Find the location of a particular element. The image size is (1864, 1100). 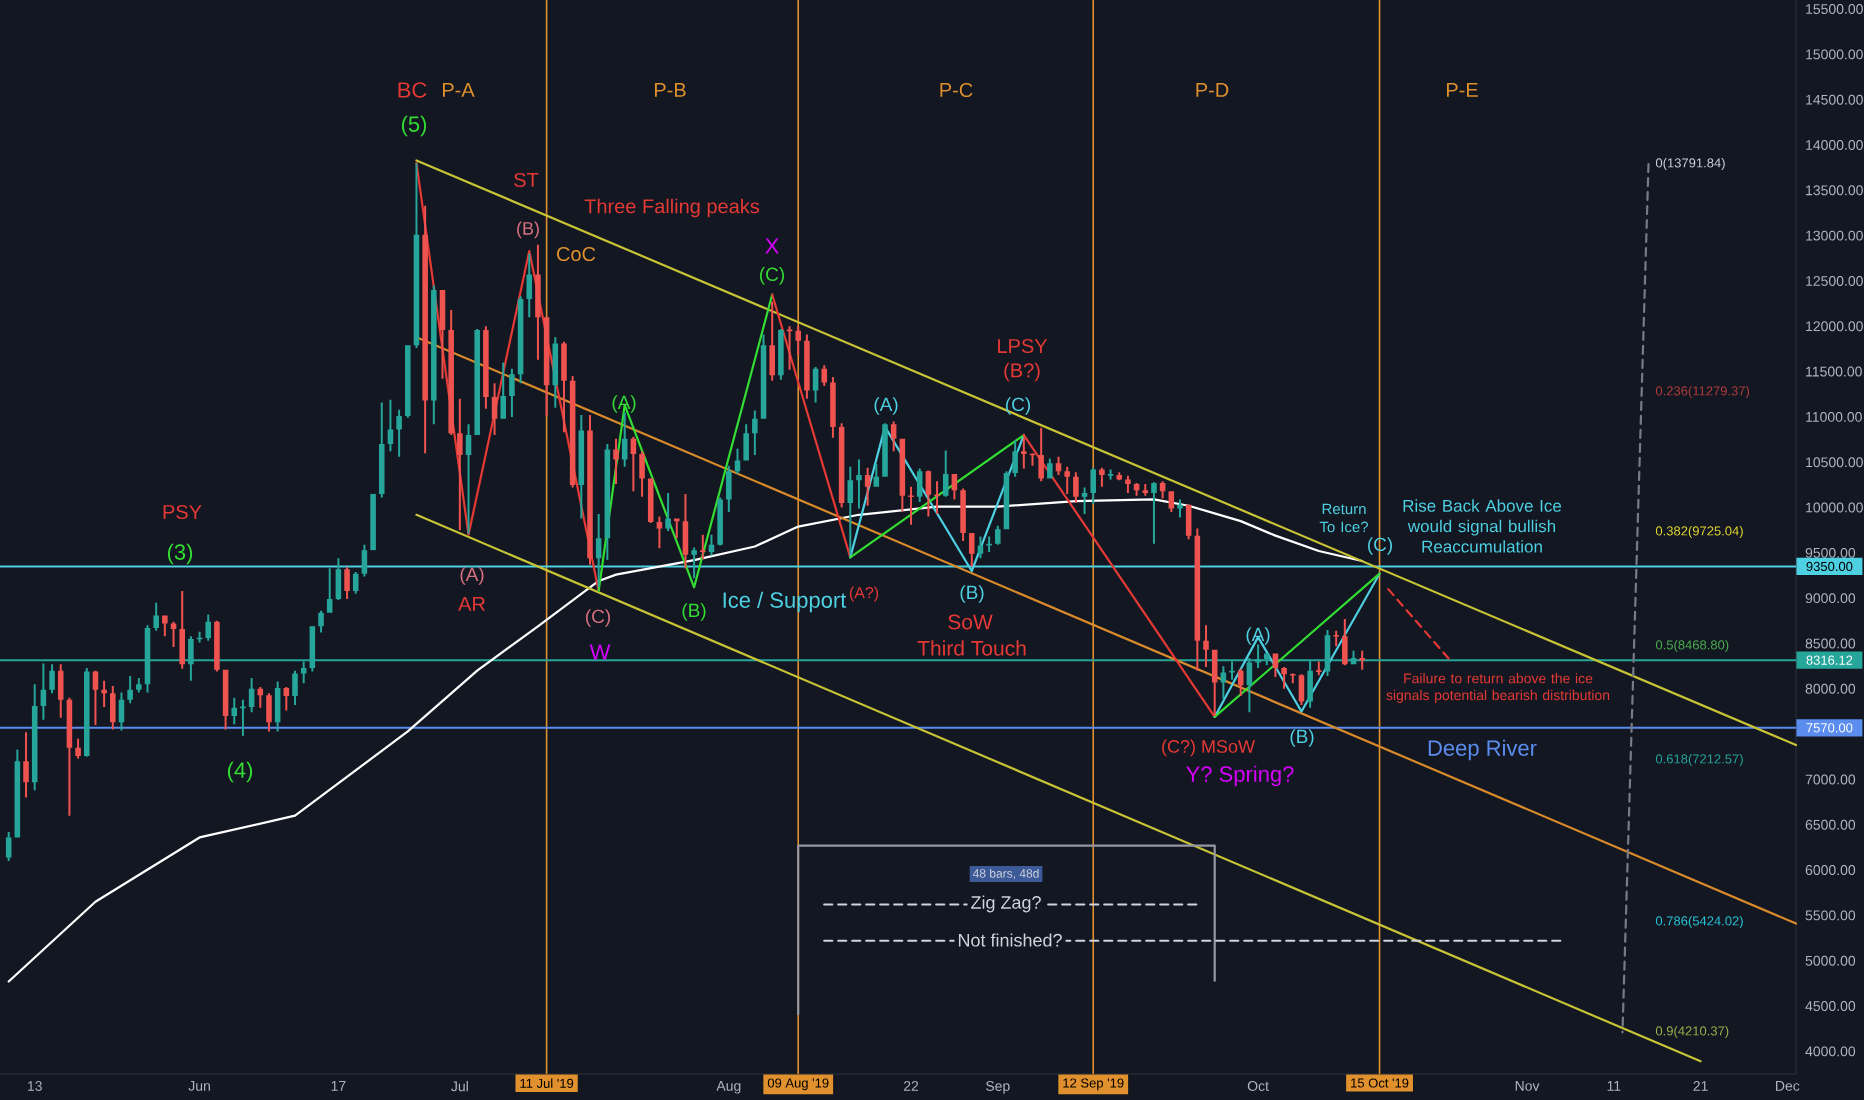

annotation: P-A is located at coordinates (458, 90).